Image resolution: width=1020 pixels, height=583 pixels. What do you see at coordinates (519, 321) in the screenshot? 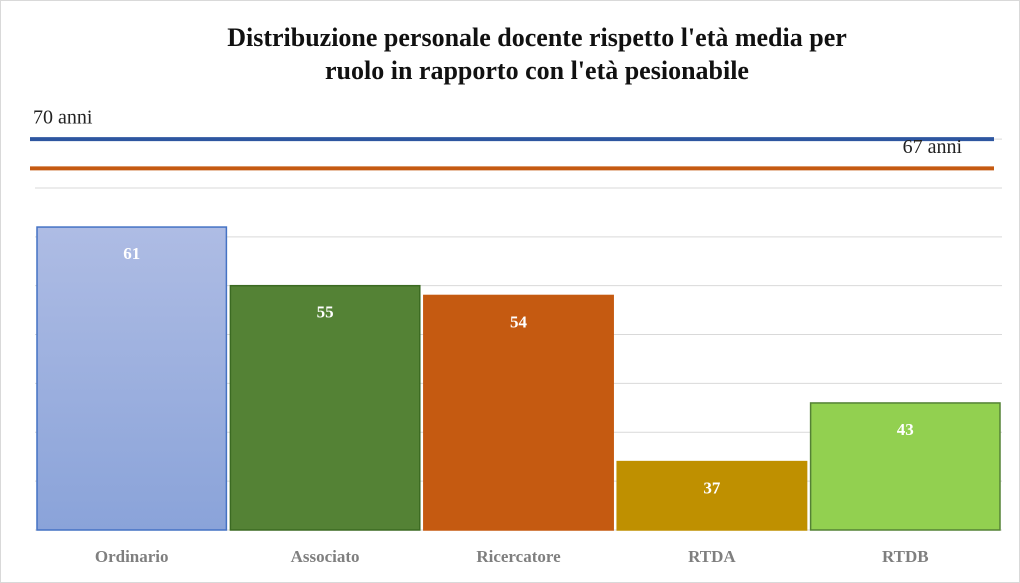
I see `value-label: 54` at bounding box center [519, 321].